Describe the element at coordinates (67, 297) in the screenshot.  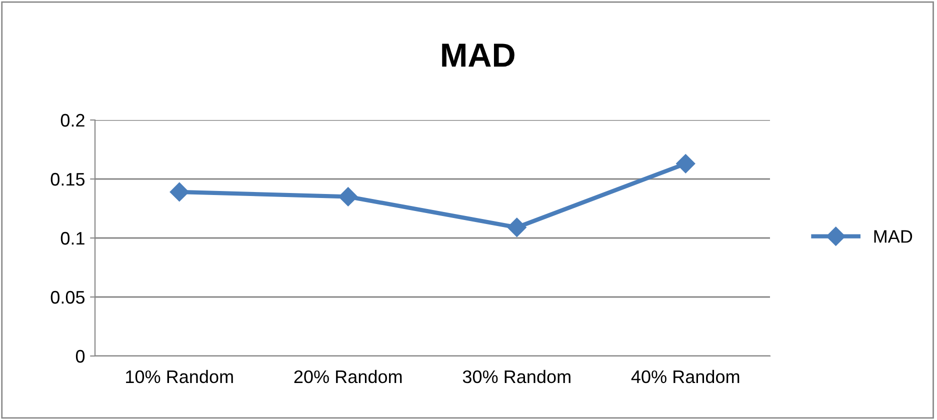
I see `y-tick-label: 0.05` at that location.